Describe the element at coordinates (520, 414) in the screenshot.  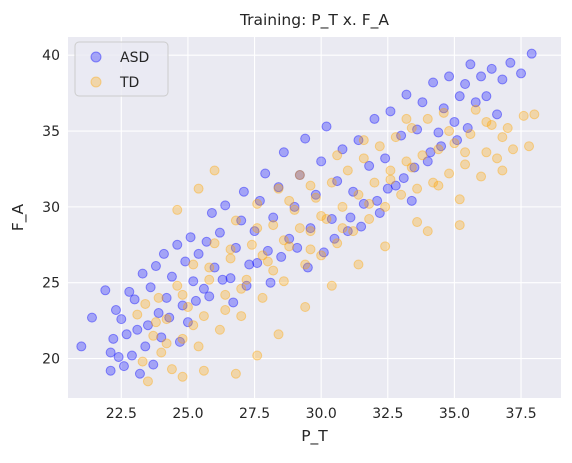
I see `x-tick-label: 37.5` at that location.